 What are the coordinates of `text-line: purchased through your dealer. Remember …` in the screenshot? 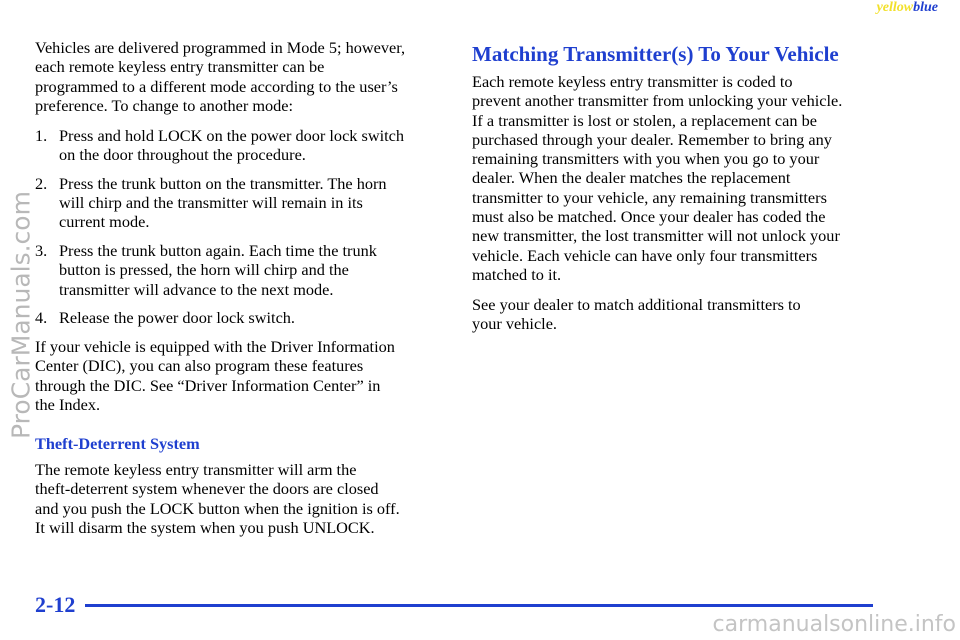 It's located at (652, 139).